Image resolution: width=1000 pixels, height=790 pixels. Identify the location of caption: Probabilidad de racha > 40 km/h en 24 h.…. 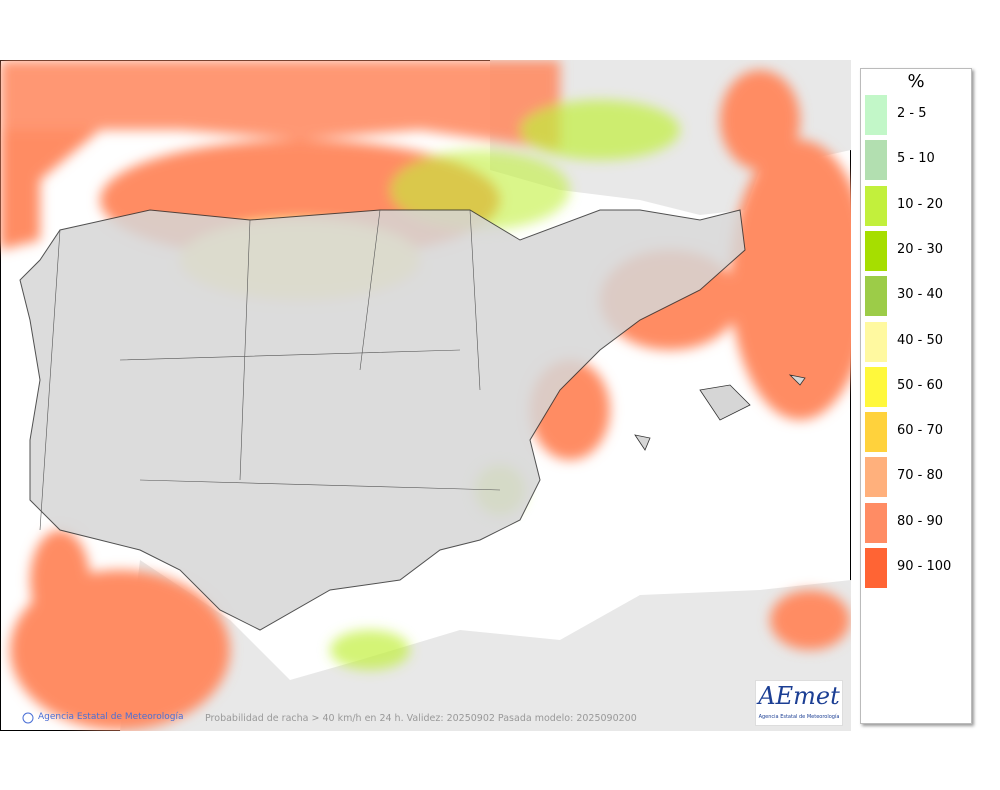
(421, 718).